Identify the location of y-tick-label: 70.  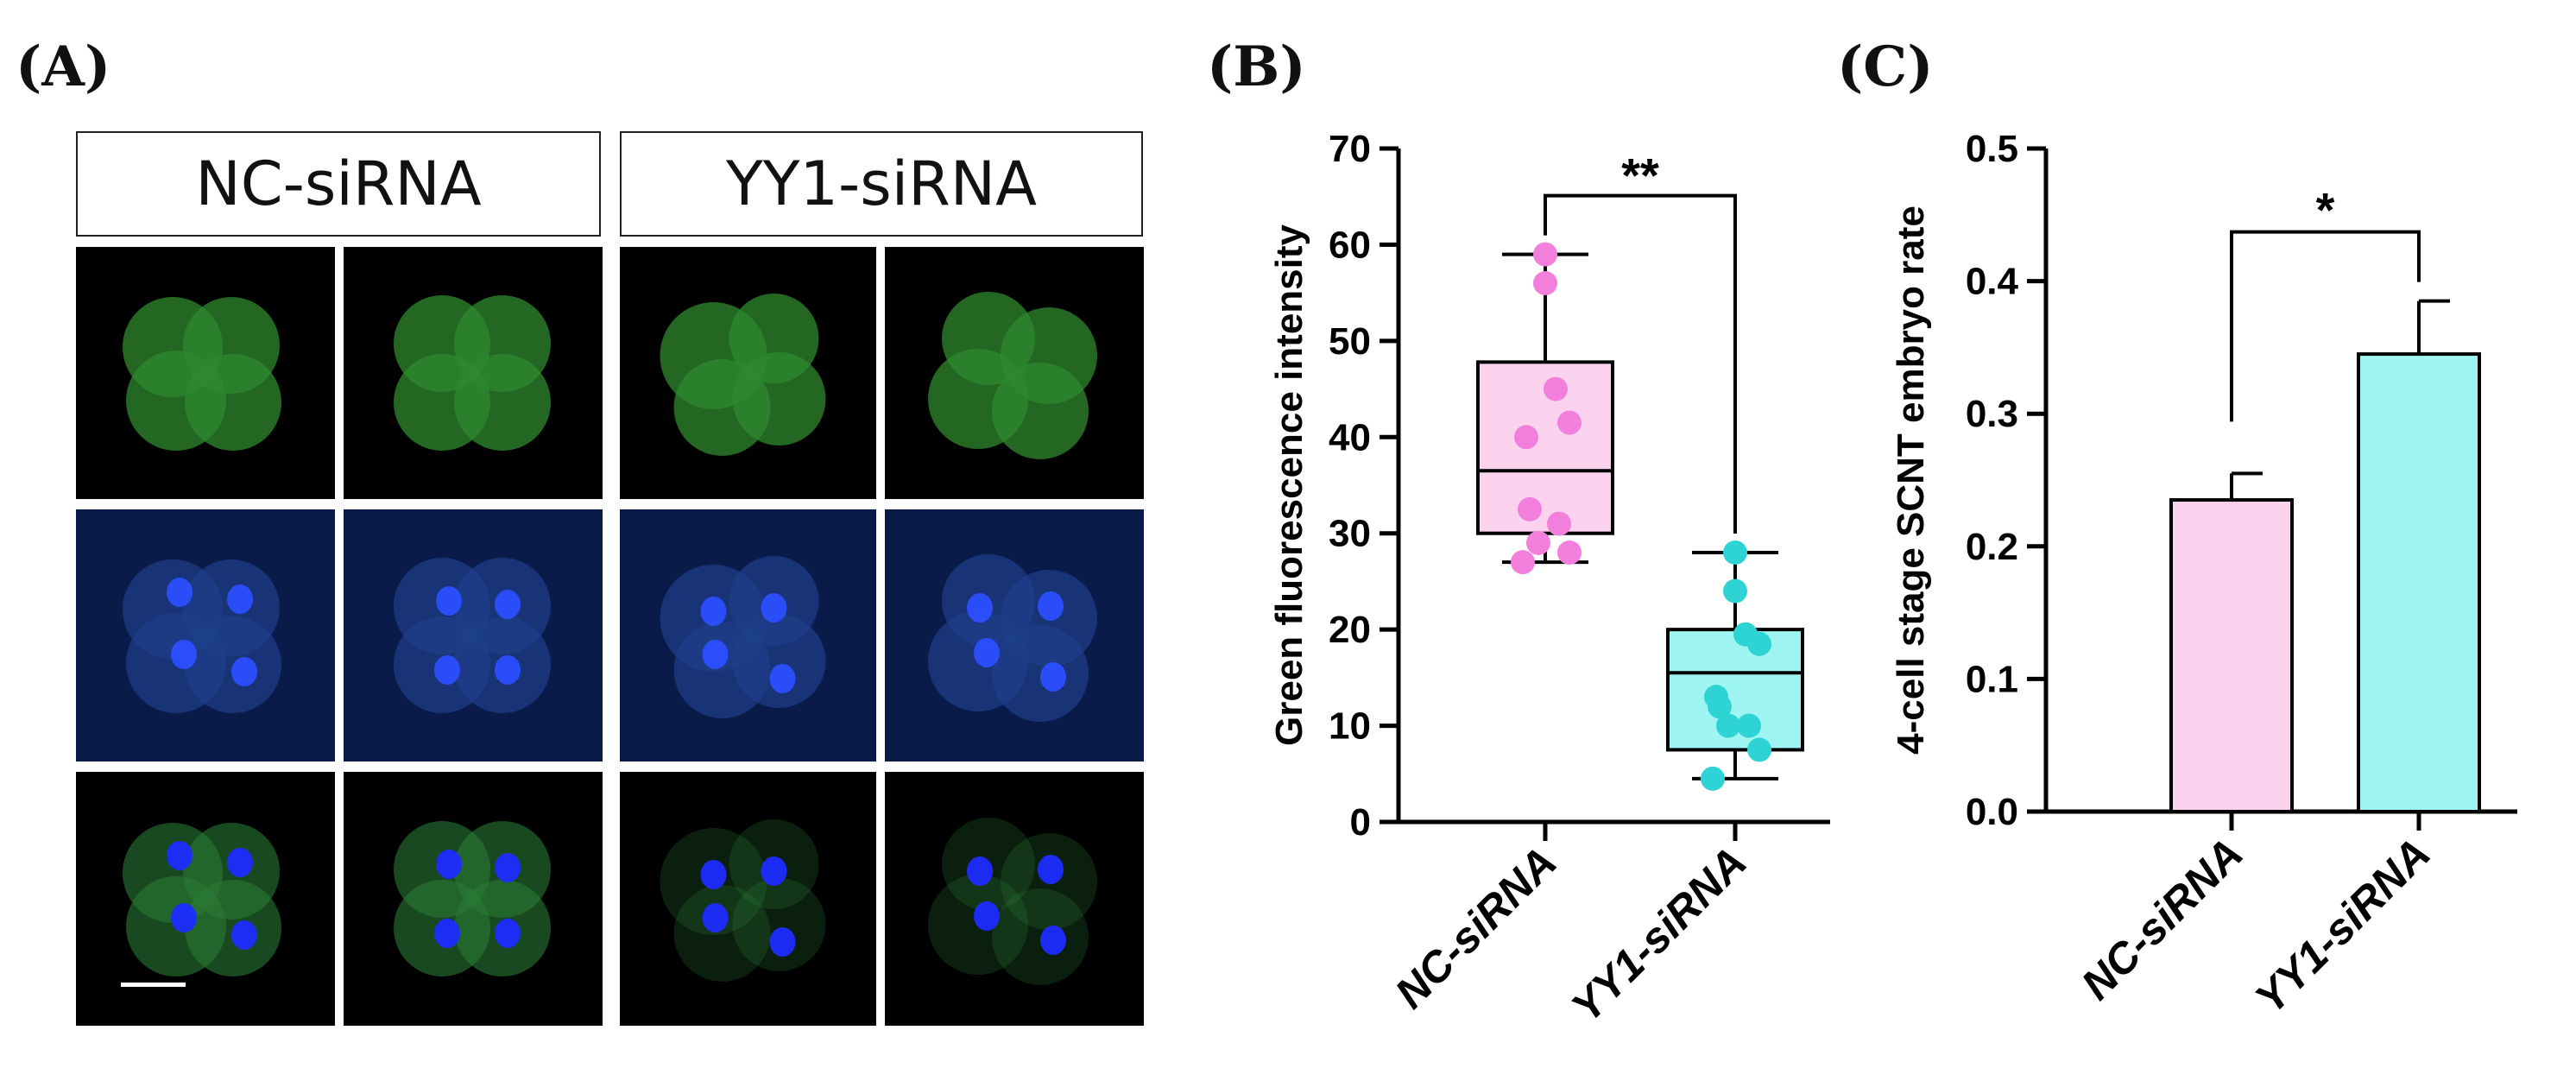
(1350, 149).